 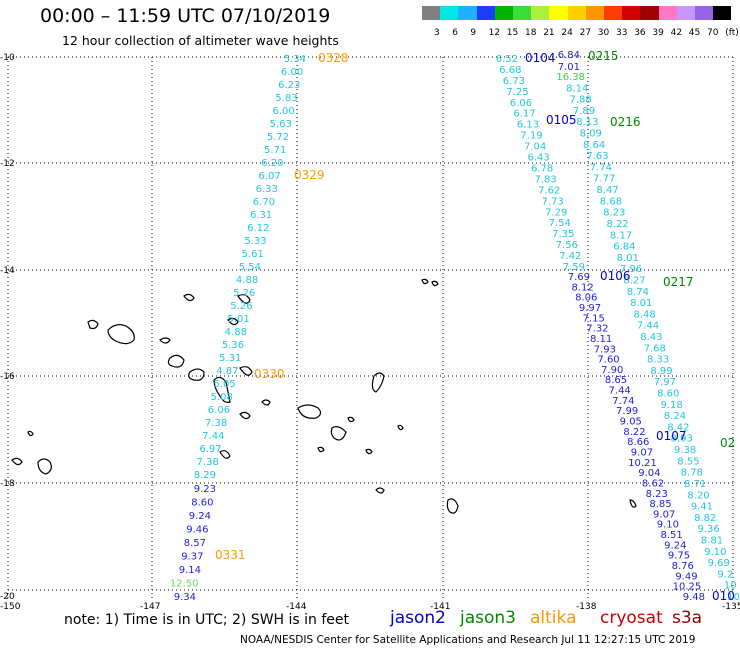 I want to click on wave-height-value: 8.06, so click(x=586, y=298).